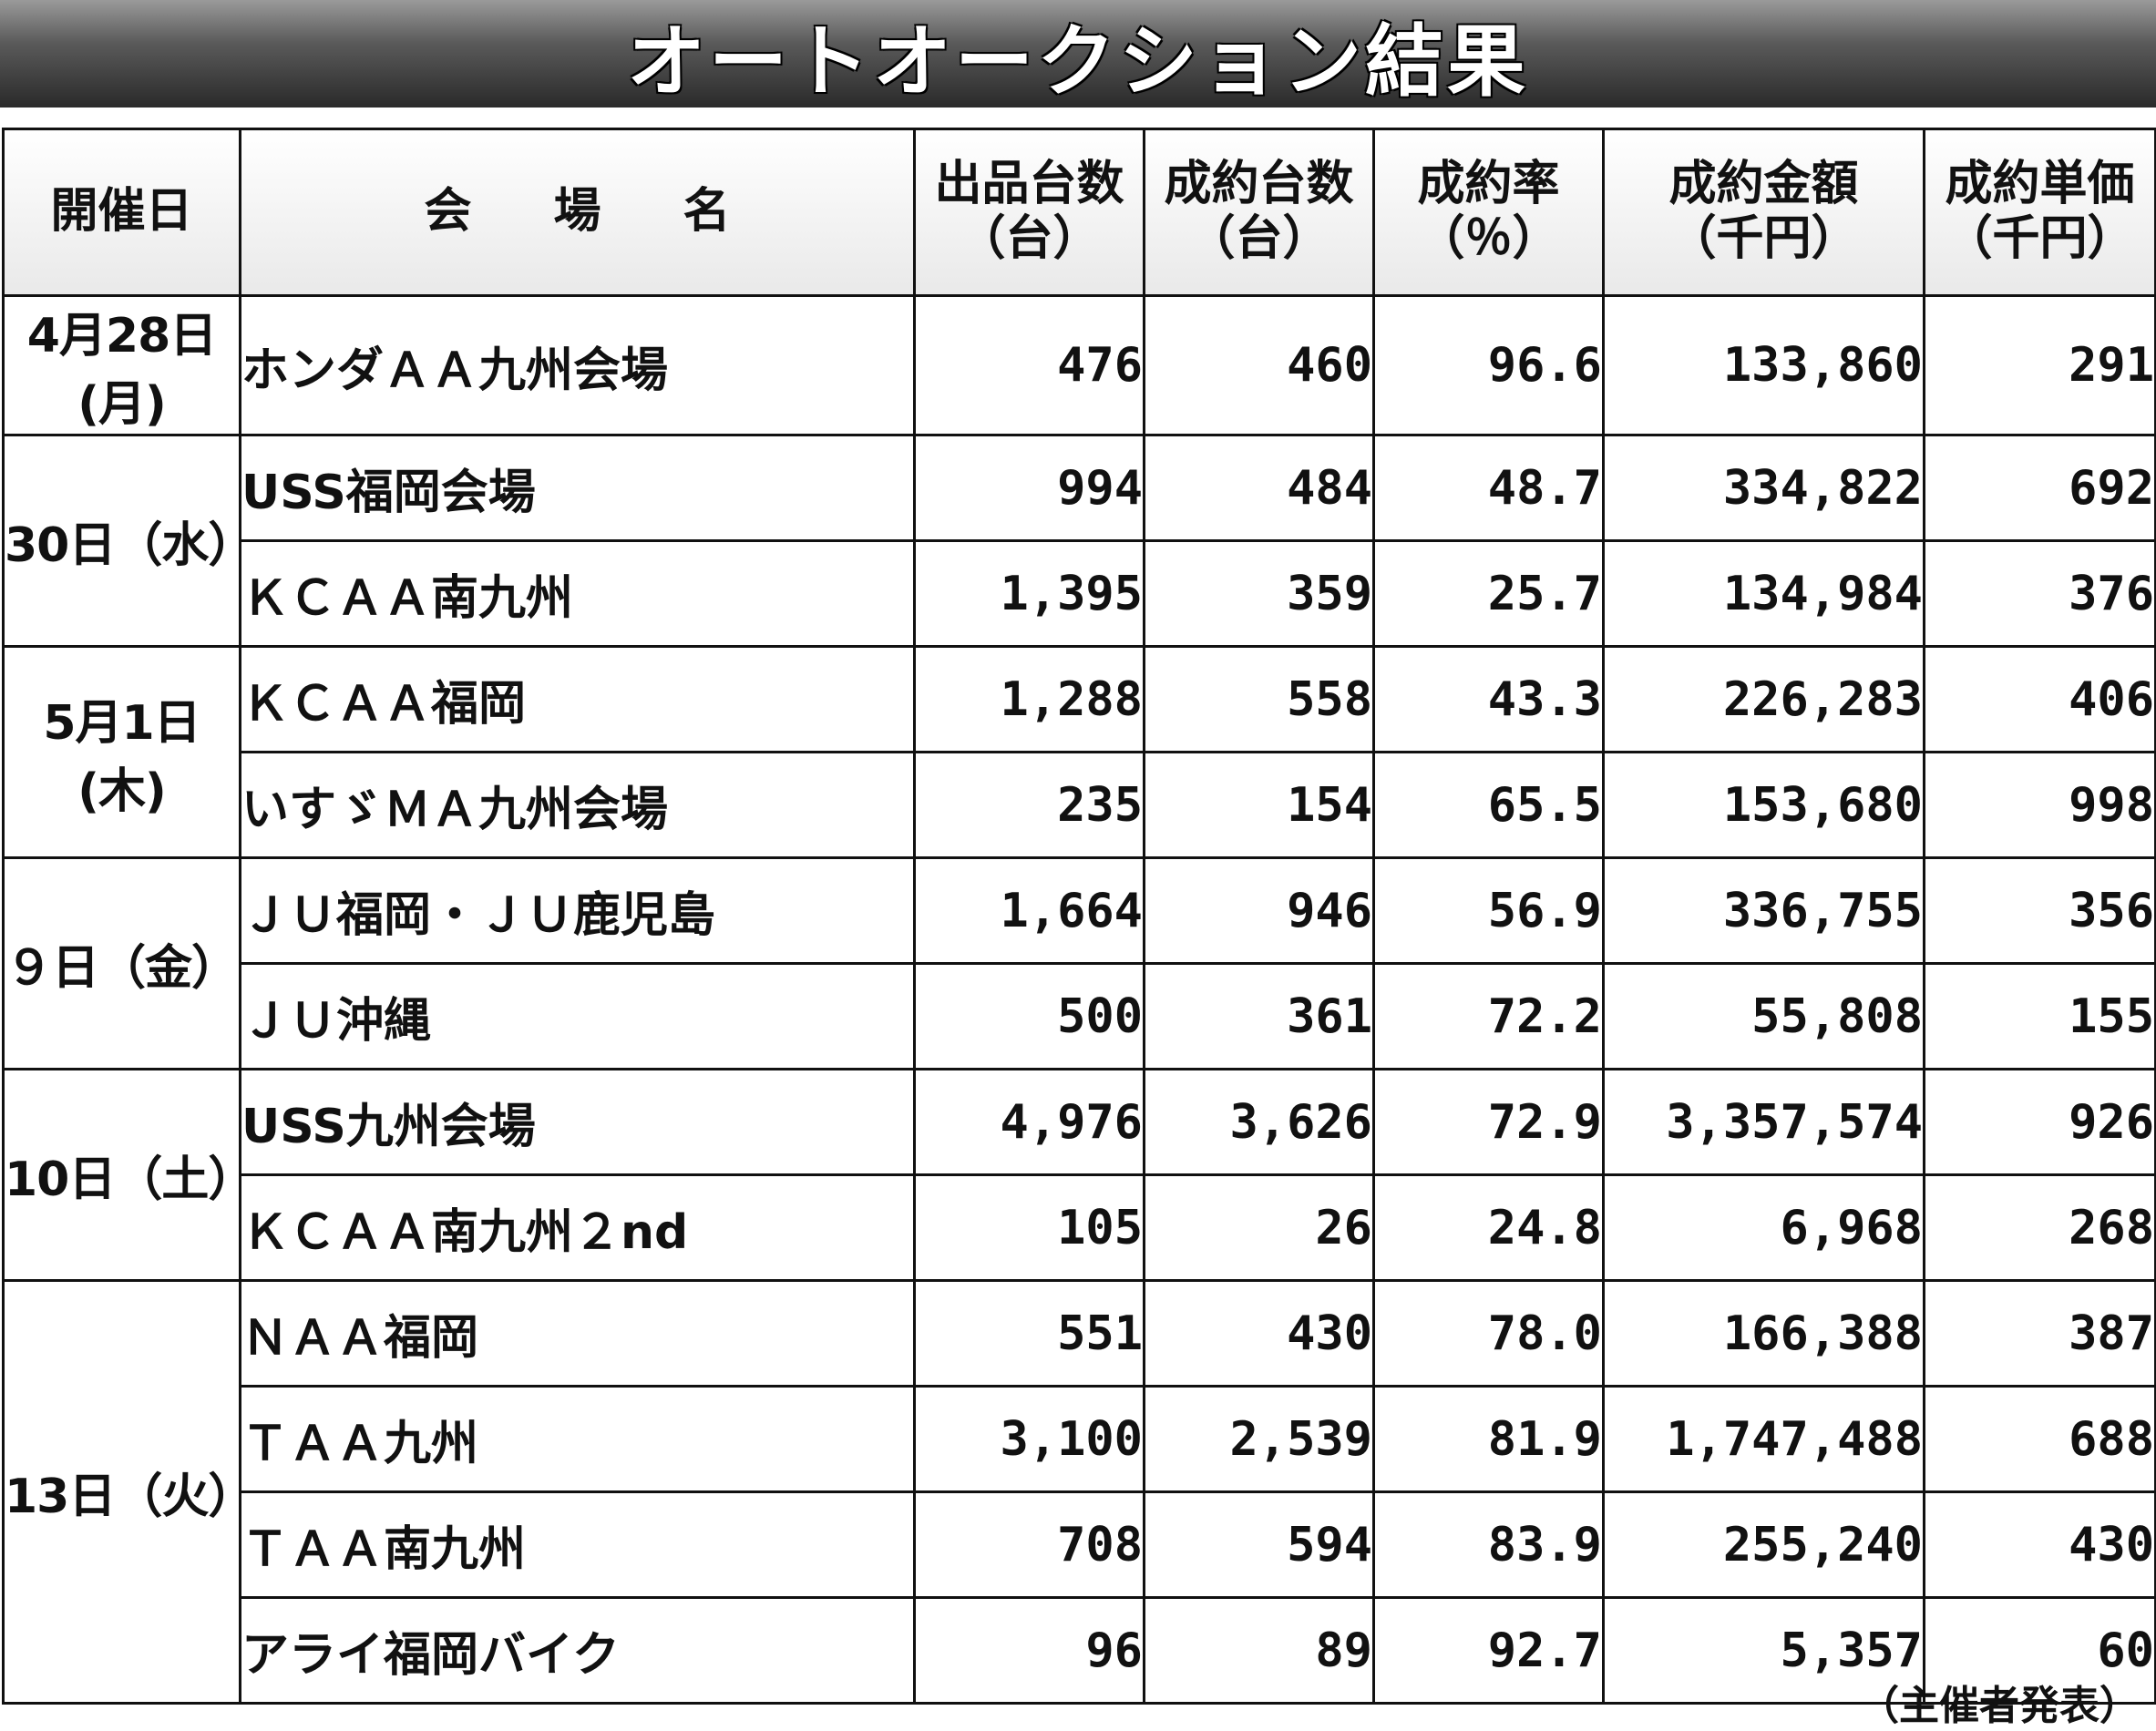 This screenshot has width=2156, height=1731. I want to click on table-row: ９日（金） ＪＵ福岡・ＪＵ鹿児島 1,664 946 56.9 336,755 356, so click(1079, 963).